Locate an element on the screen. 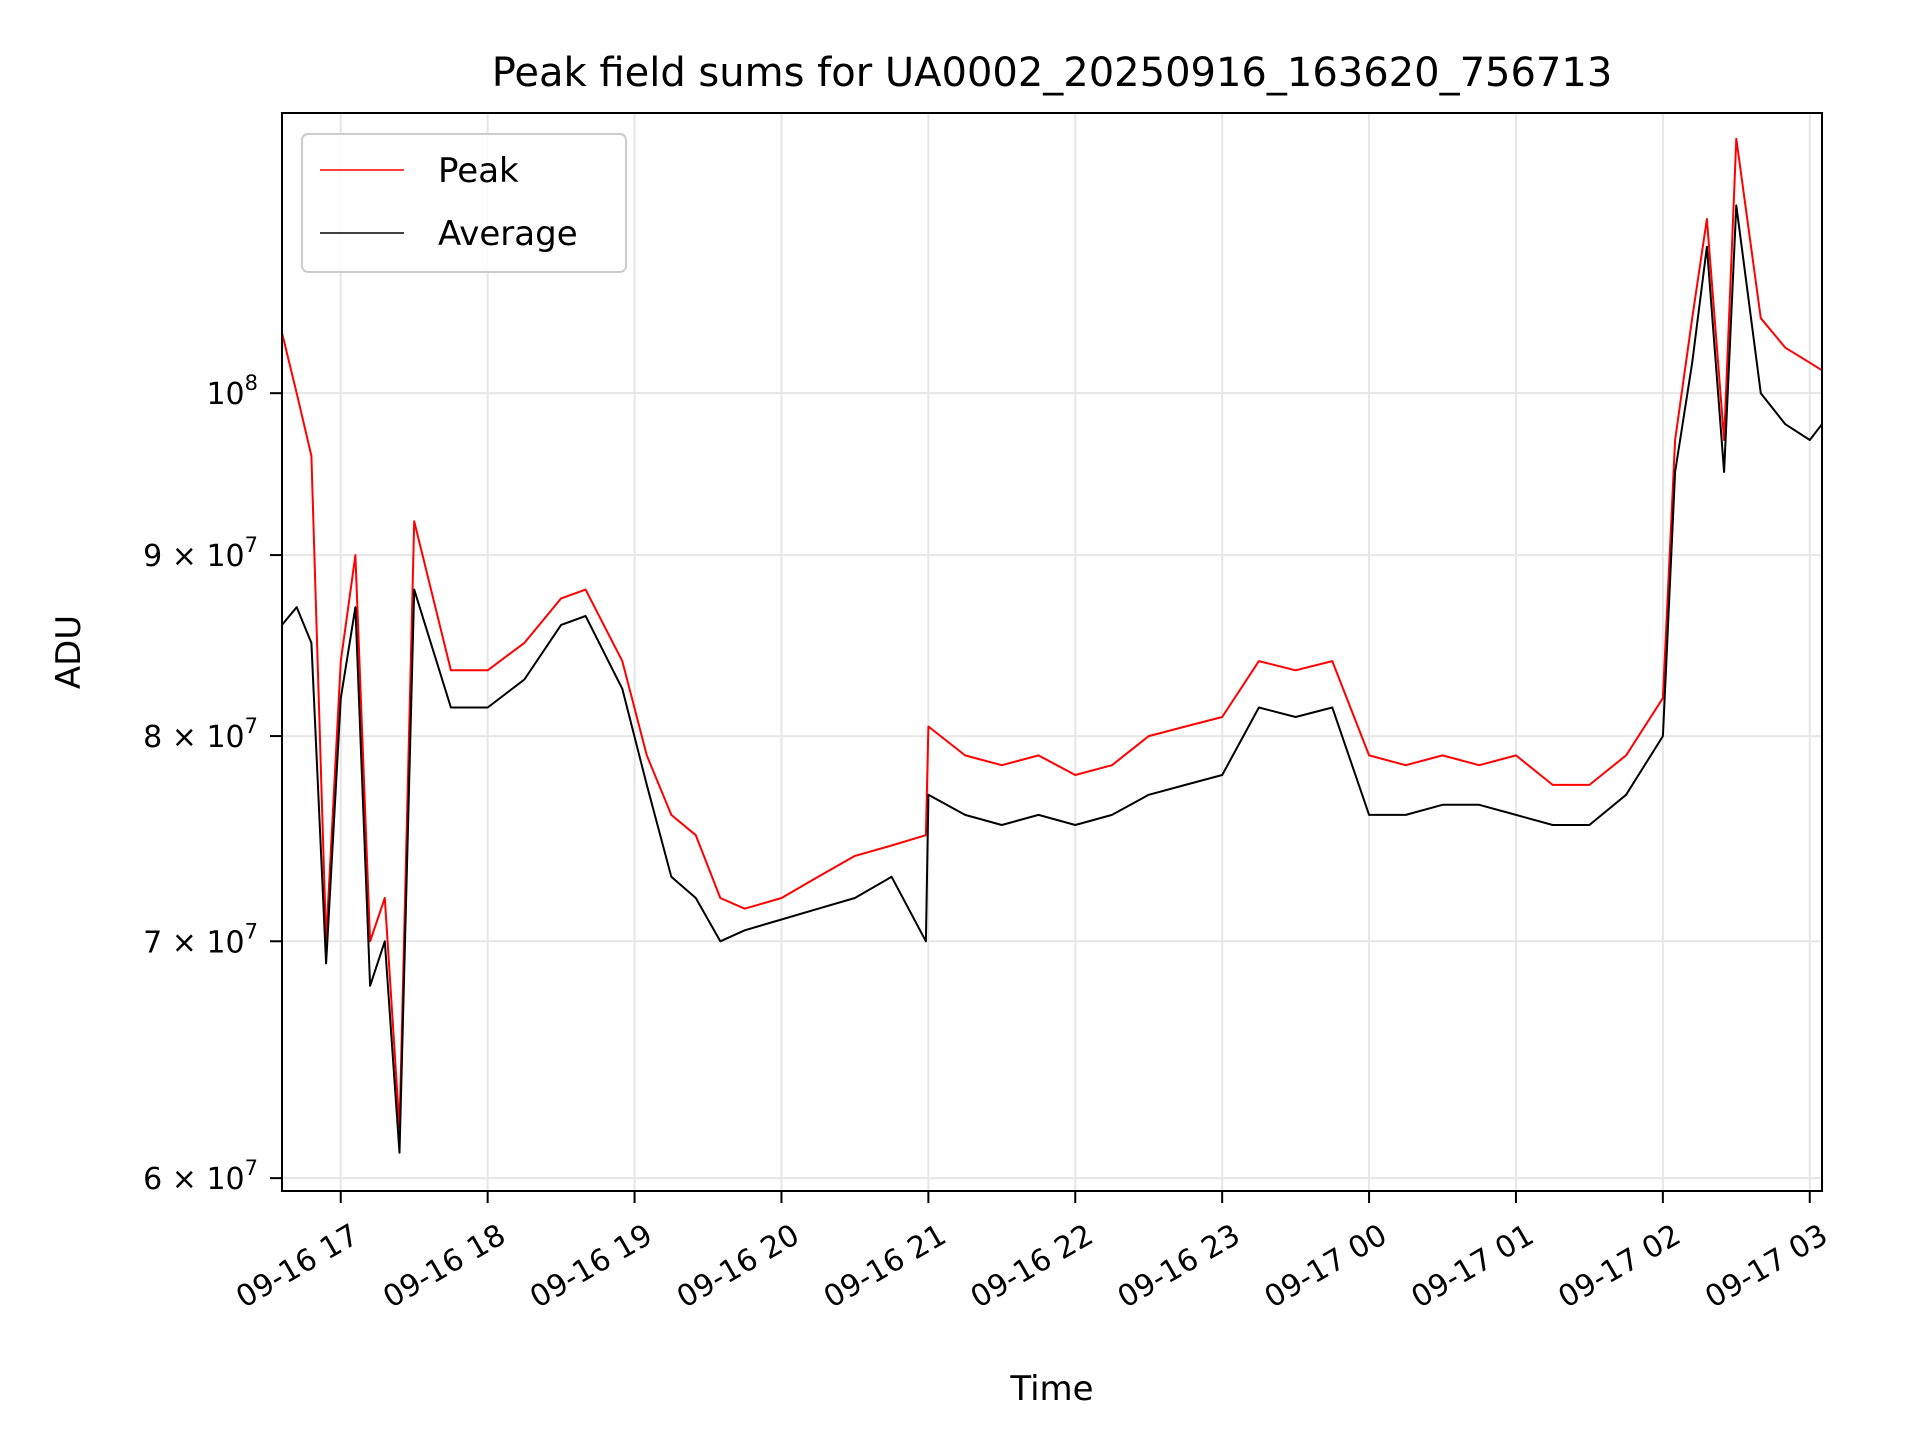 Image resolution: width=1920 pixels, height=1440 pixels. y-tick-label: 108 is located at coordinates (232, 391).